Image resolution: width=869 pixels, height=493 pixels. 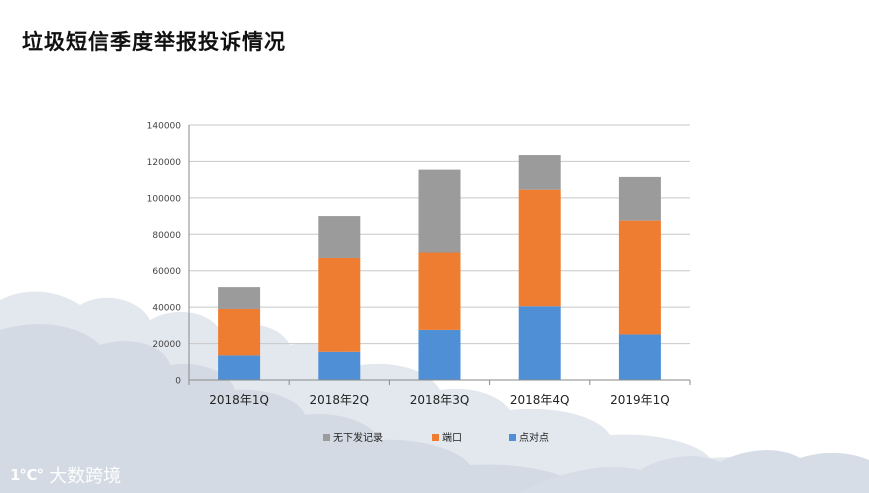 I want to click on x-tick-label: 2018年2Q, so click(x=339, y=400).